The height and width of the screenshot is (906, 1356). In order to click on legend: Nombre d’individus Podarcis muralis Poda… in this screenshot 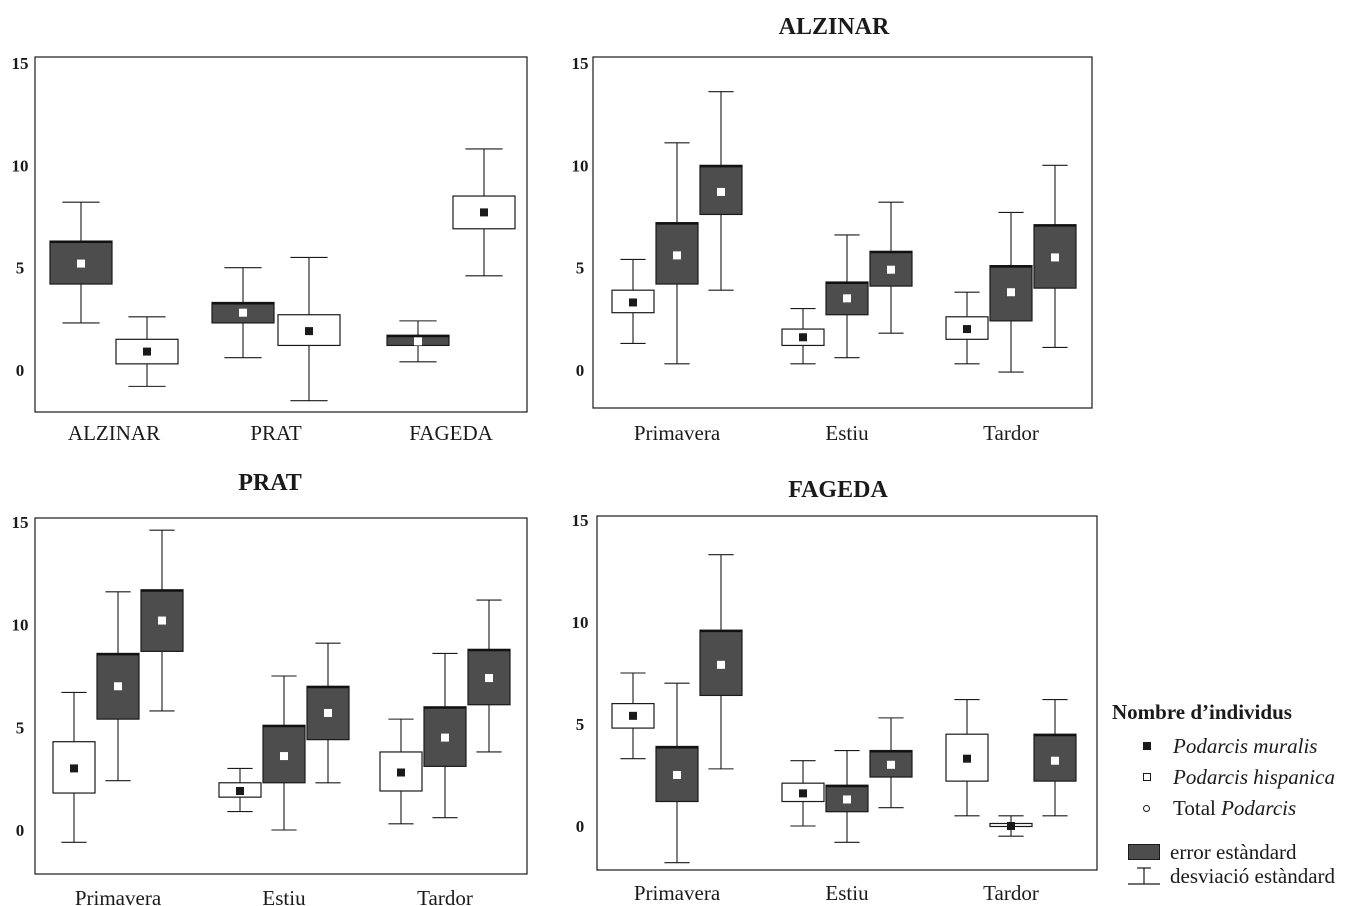, I will do `click(1232, 794)`.